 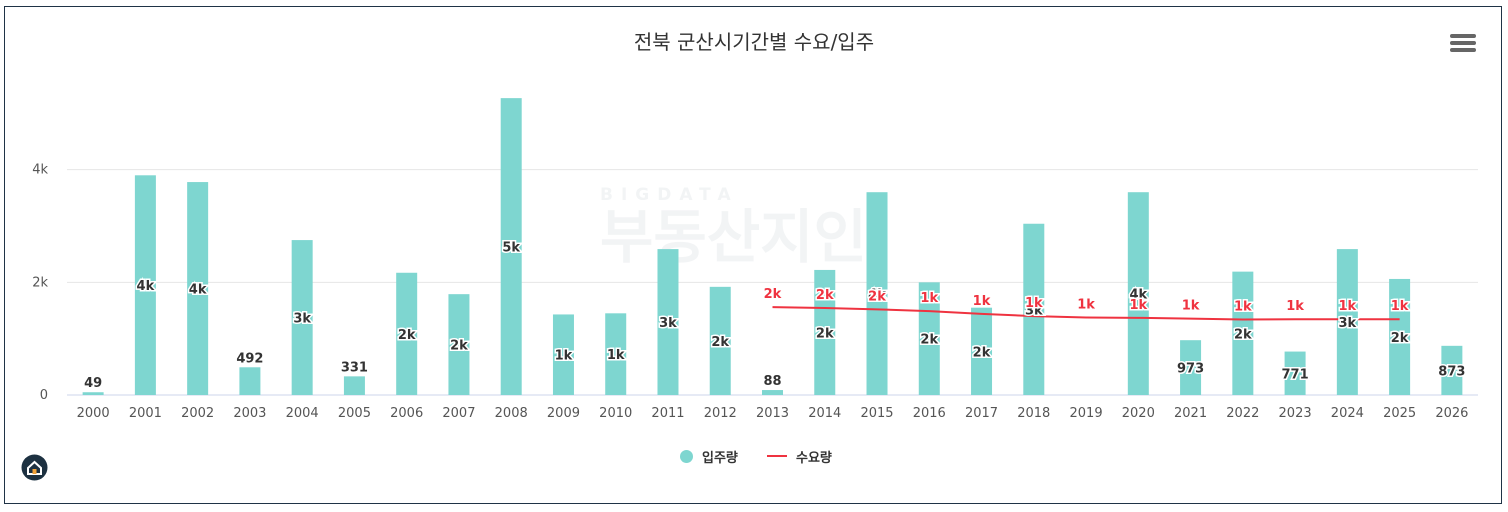 What do you see at coordinates (34, 467) in the screenshot?
I see `house-logo-icon` at bounding box center [34, 467].